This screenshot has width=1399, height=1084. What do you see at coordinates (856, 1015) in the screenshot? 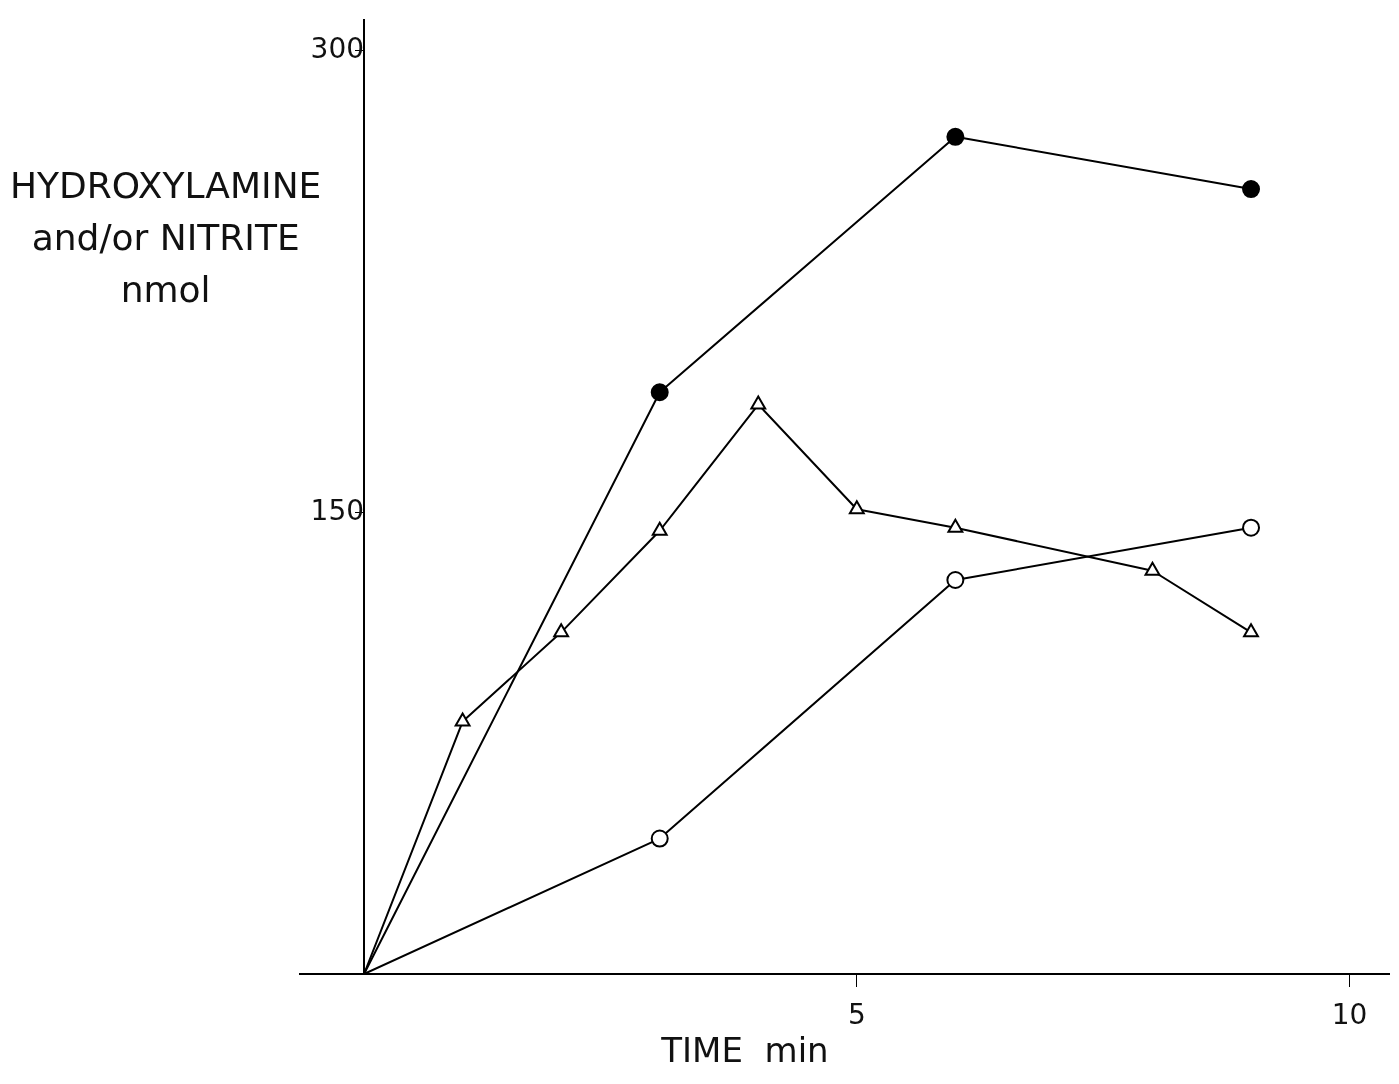
I see `x-tick-label: 5` at bounding box center [856, 1015].